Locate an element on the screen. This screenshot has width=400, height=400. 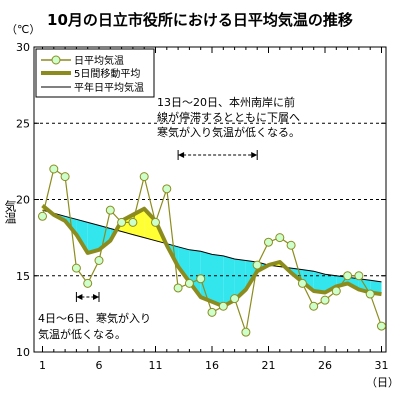
annotation-1-line-1: 13日～20日、本州南岸に前 is located at coordinates (226, 102).